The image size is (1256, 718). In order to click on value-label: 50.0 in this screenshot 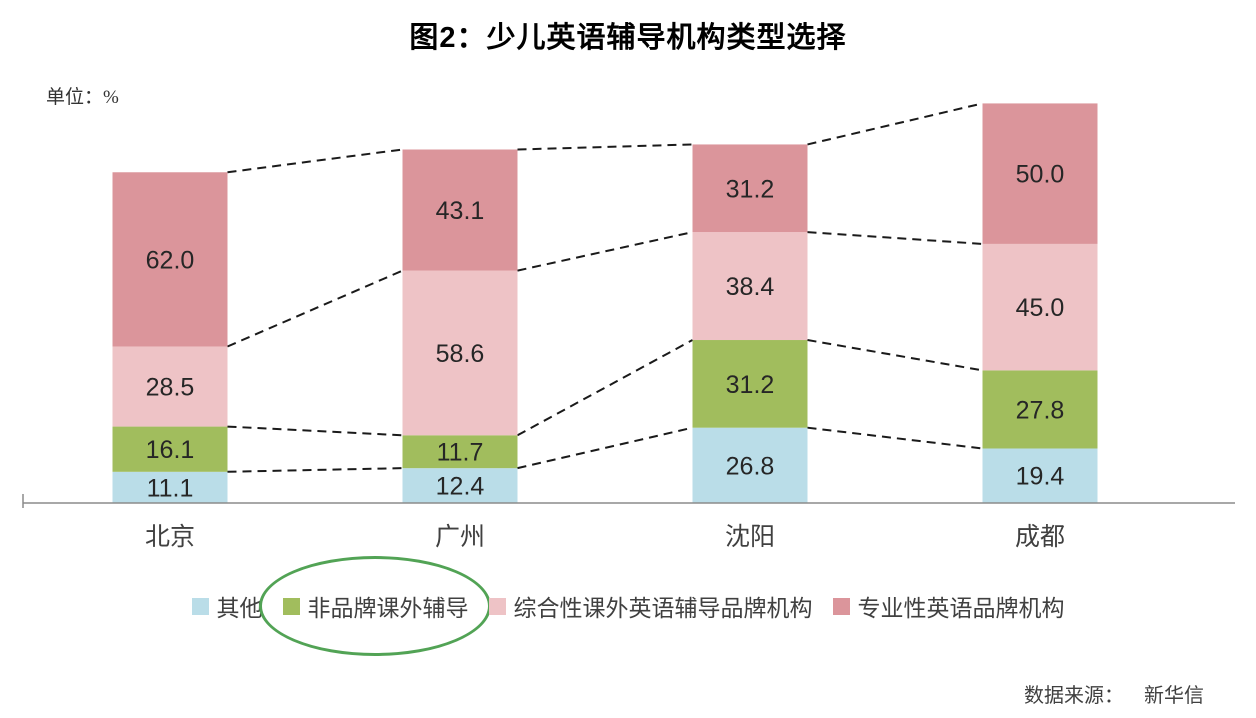, I will do `click(1040, 175)`.